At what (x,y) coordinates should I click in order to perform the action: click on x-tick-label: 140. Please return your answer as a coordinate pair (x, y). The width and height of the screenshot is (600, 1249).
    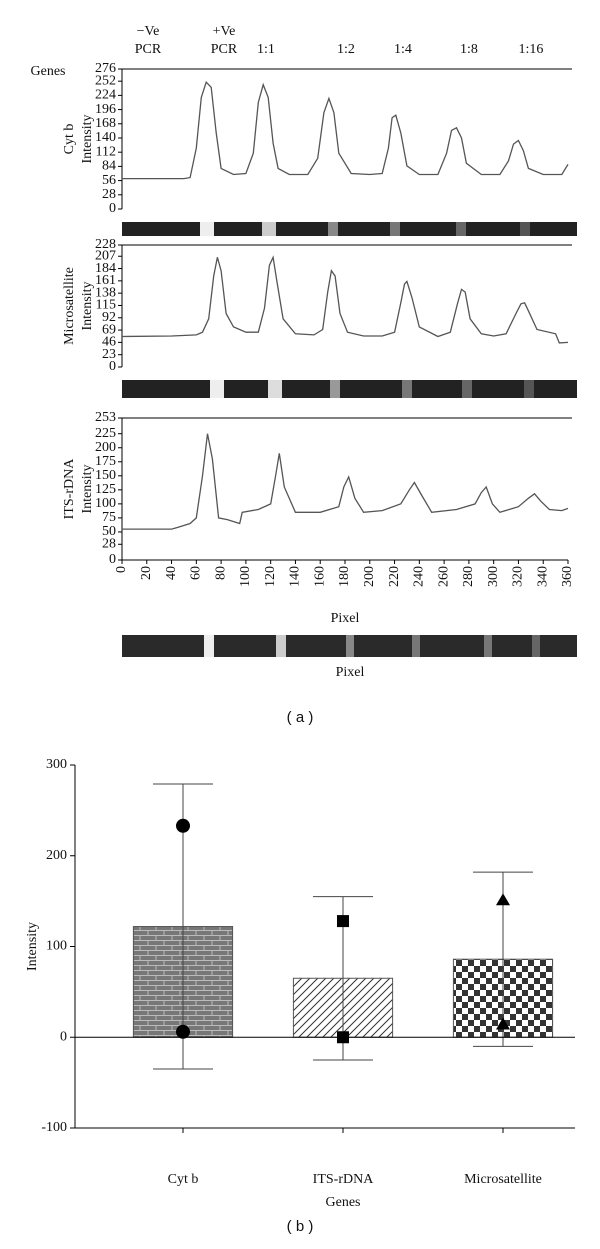
    Looking at the image, I should click on (295, 576).